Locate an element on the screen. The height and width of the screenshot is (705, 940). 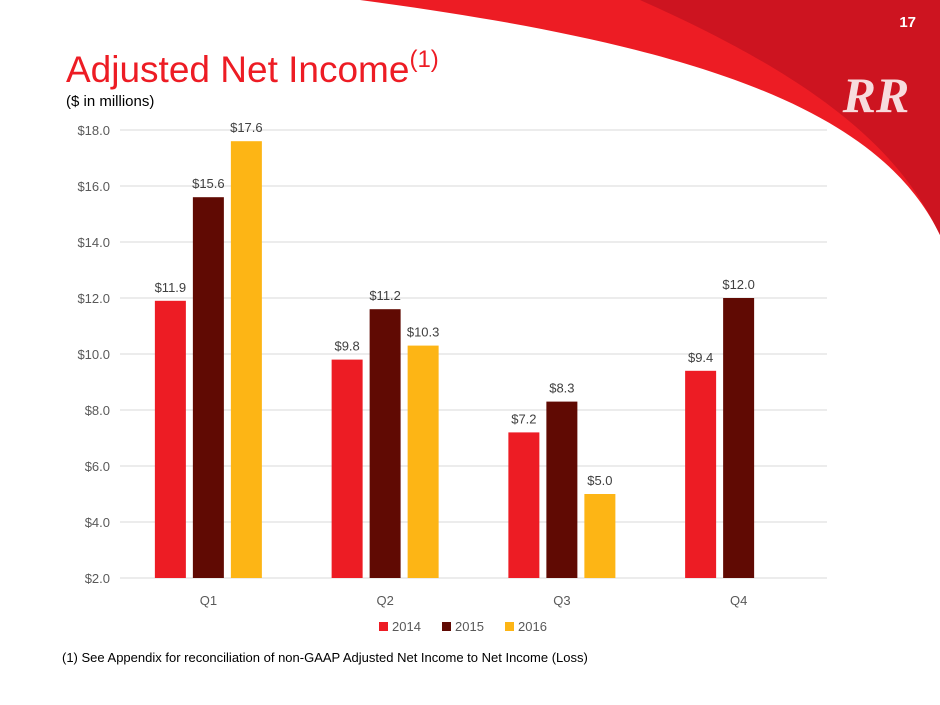
data-label-2015-Q1: $15.6 is located at coordinates (208, 183).